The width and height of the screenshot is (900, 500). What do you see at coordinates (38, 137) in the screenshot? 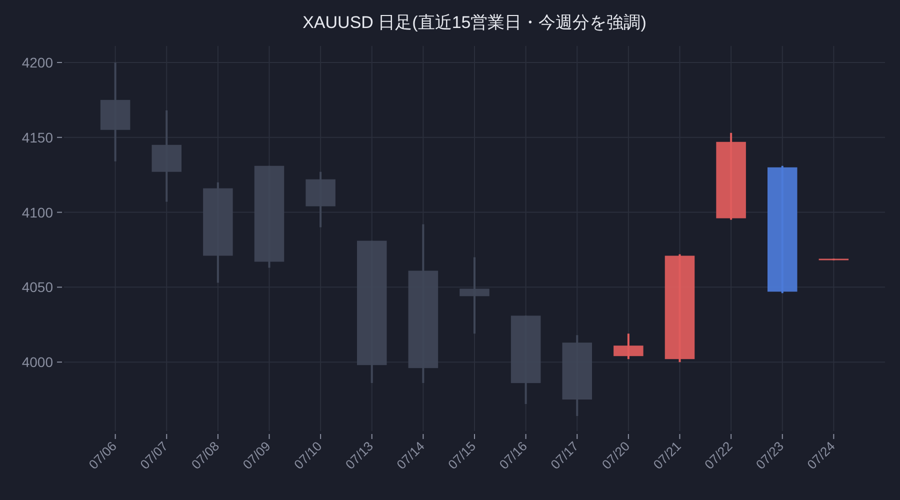
I see `y-tick-label: 4150` at bounding box center [38, 137].